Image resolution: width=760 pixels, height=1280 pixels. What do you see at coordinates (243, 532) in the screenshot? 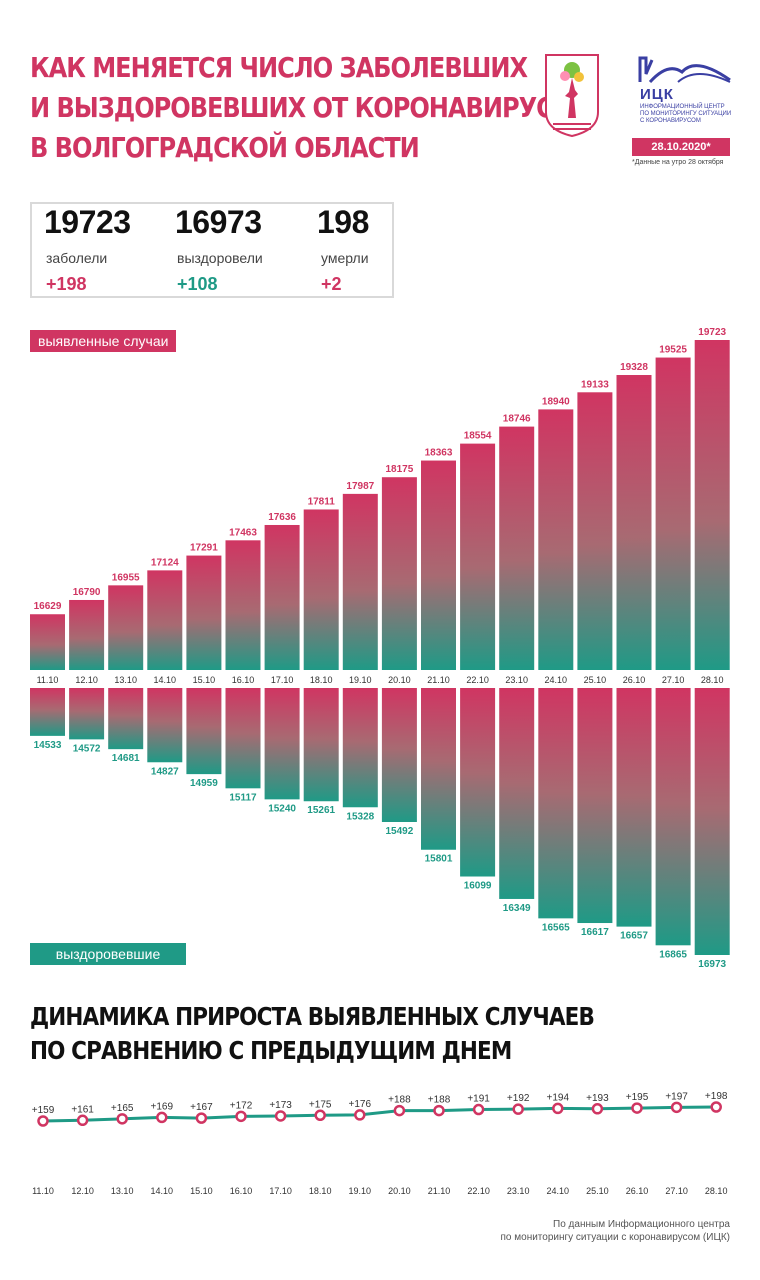
I see `bar-cases-label: 17463` at bounding box center [243, 532].